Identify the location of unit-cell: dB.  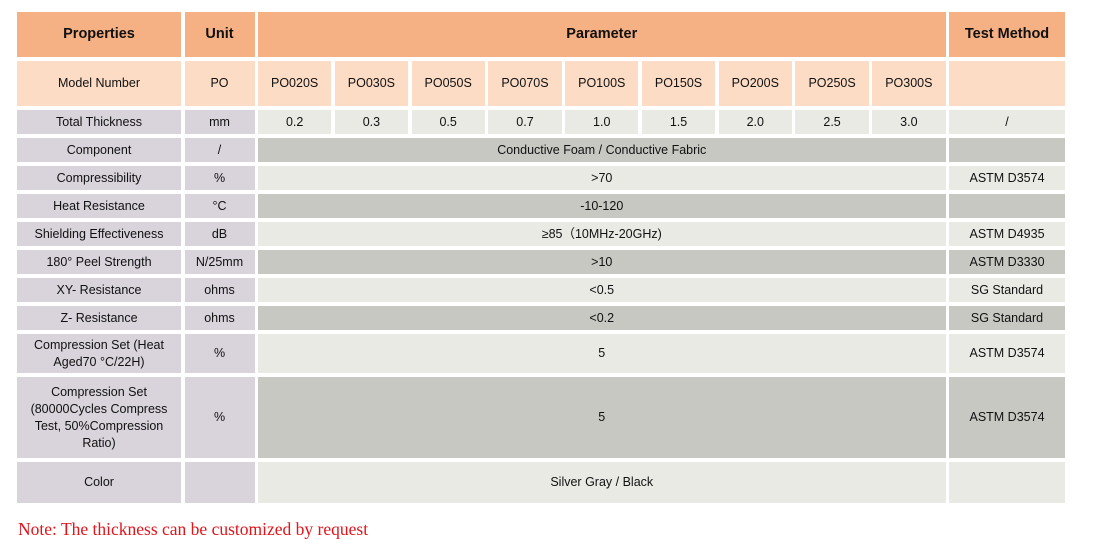
(219, 234).